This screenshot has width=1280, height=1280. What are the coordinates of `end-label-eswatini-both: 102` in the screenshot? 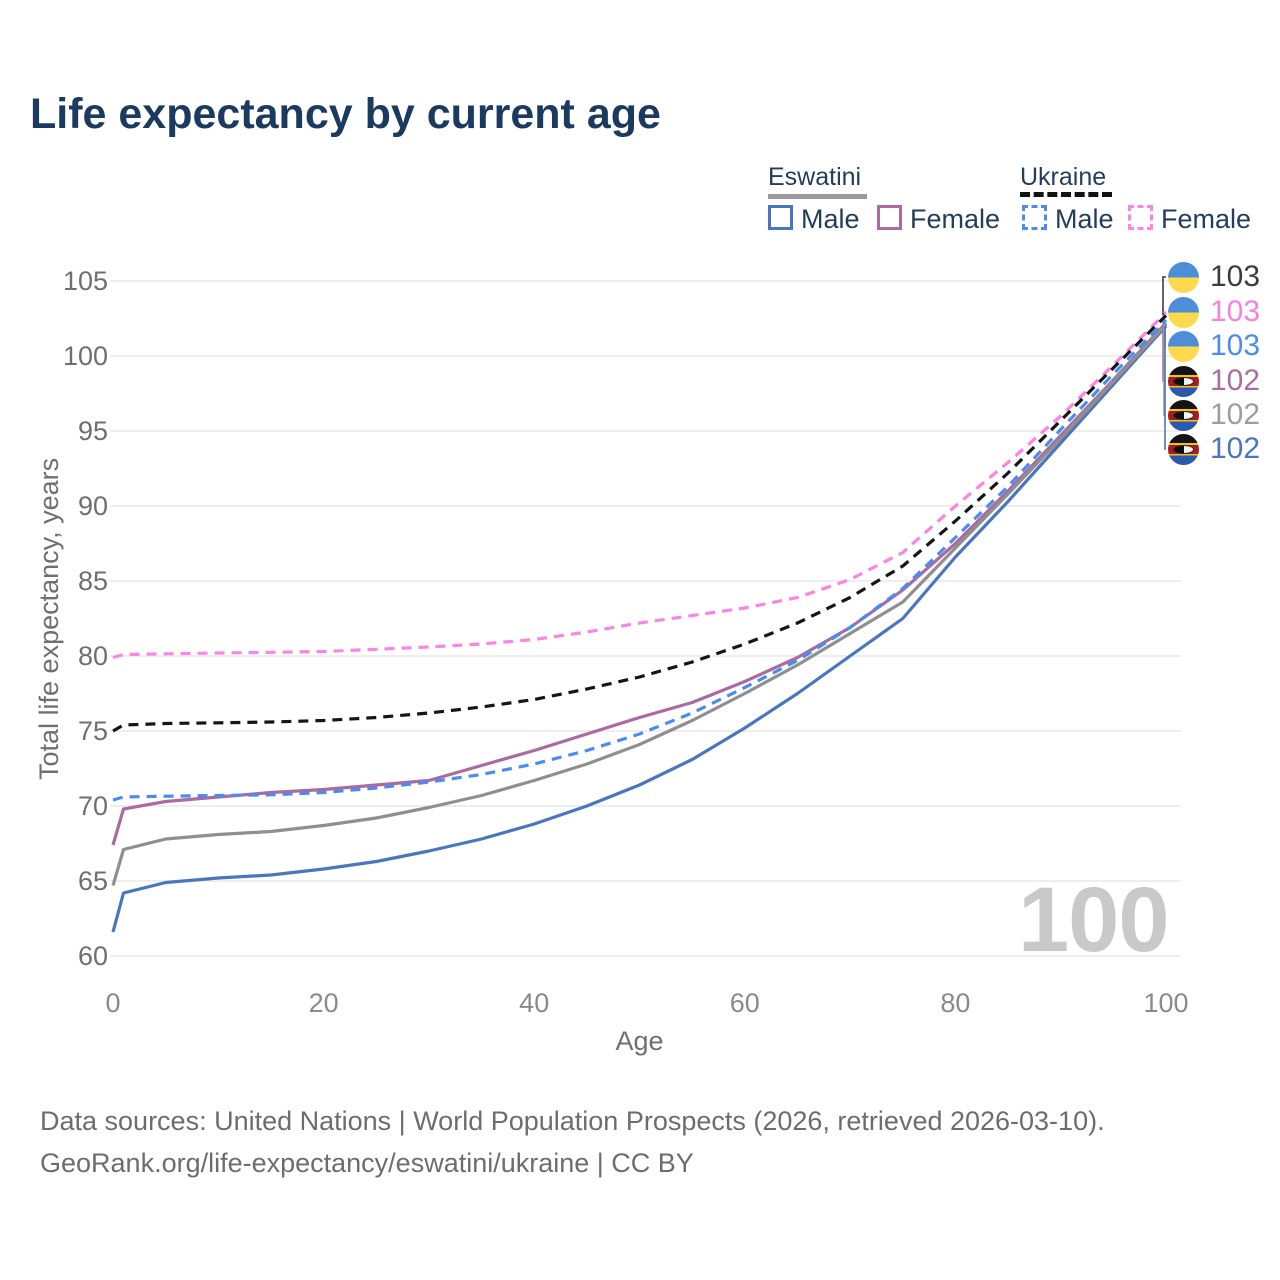 It's located at (1214, 415).